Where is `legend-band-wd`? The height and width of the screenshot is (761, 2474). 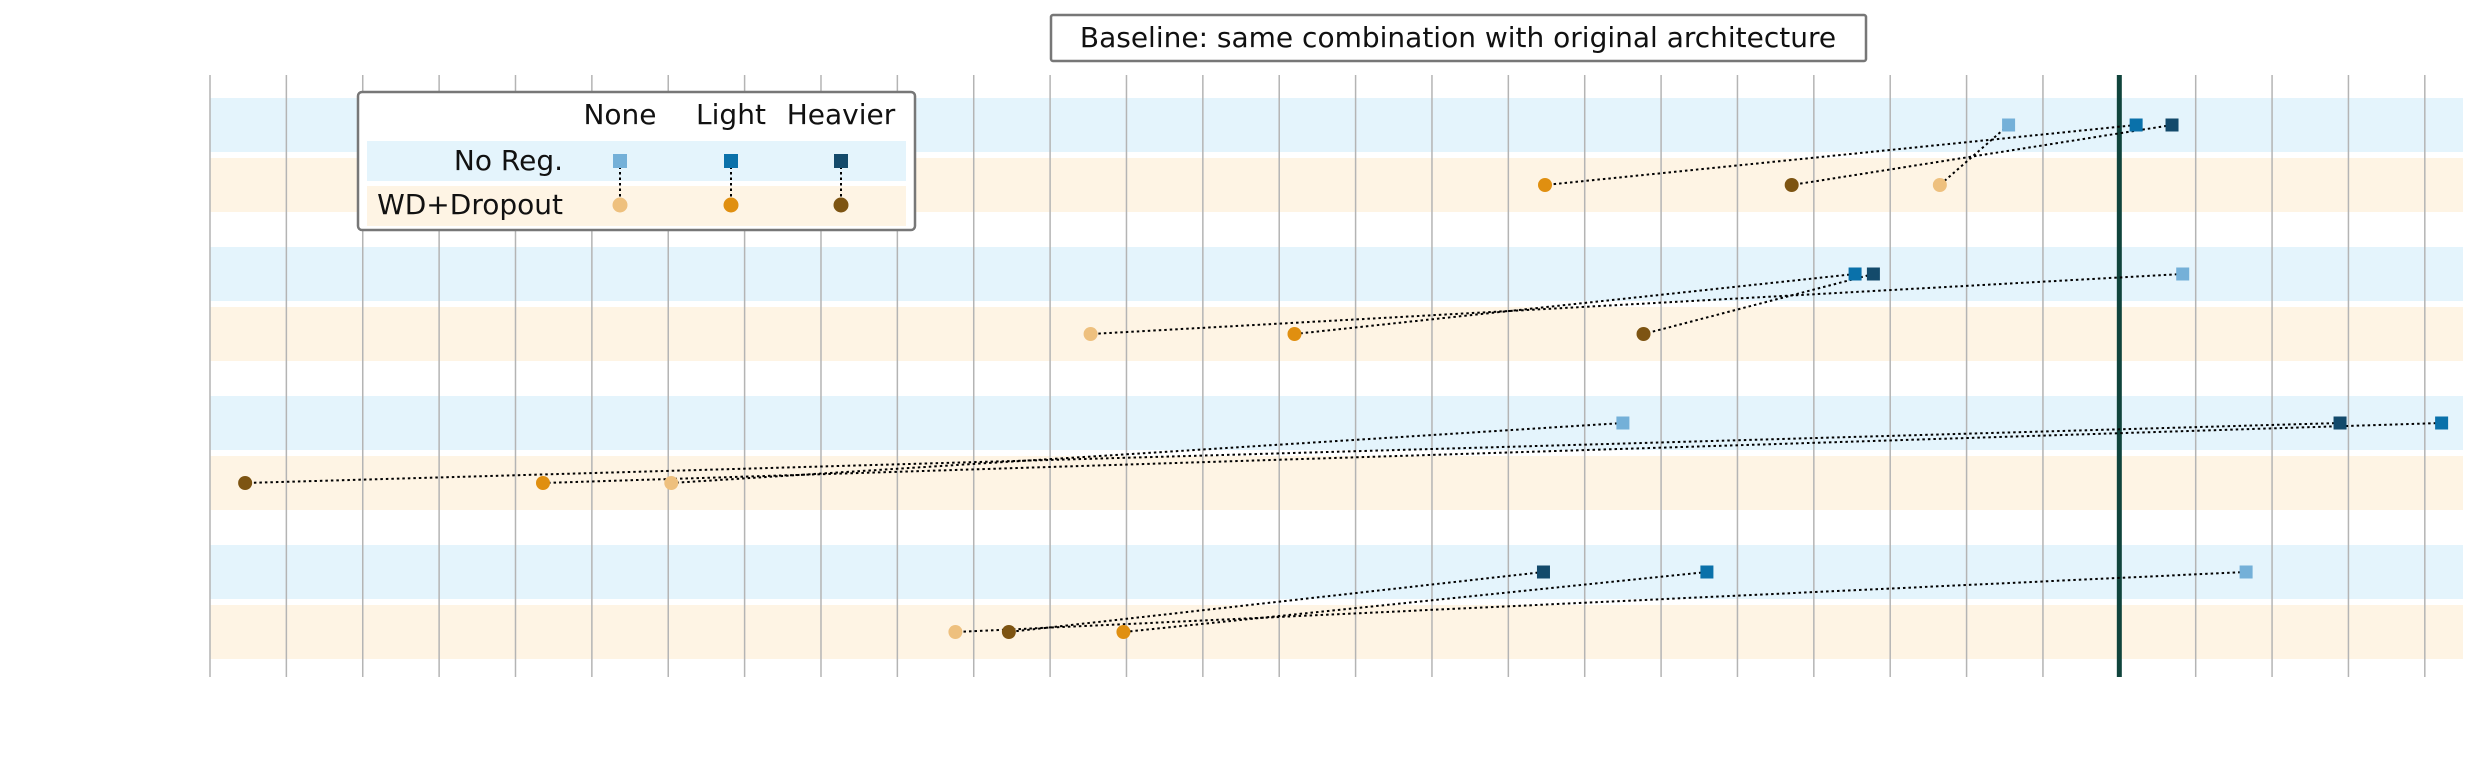 legend-band-wd is located at coordinates (636, 206).